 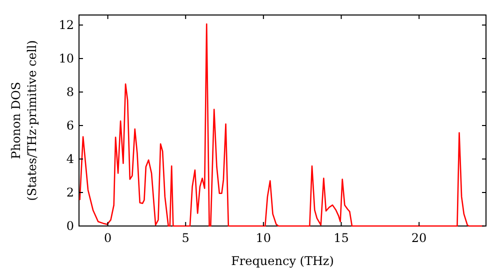 What do you see at coordinates (282, 261) in the screenshot?
I see `x-axis-title: Frequency (THz)` at bounding box center [282, 261].